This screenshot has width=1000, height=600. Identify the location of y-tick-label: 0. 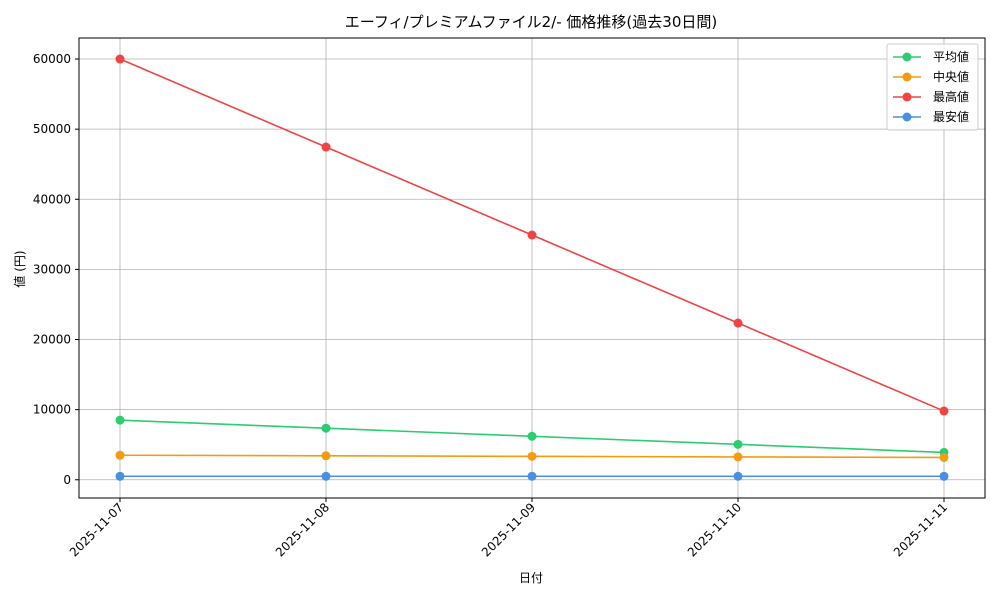
(67, 480).